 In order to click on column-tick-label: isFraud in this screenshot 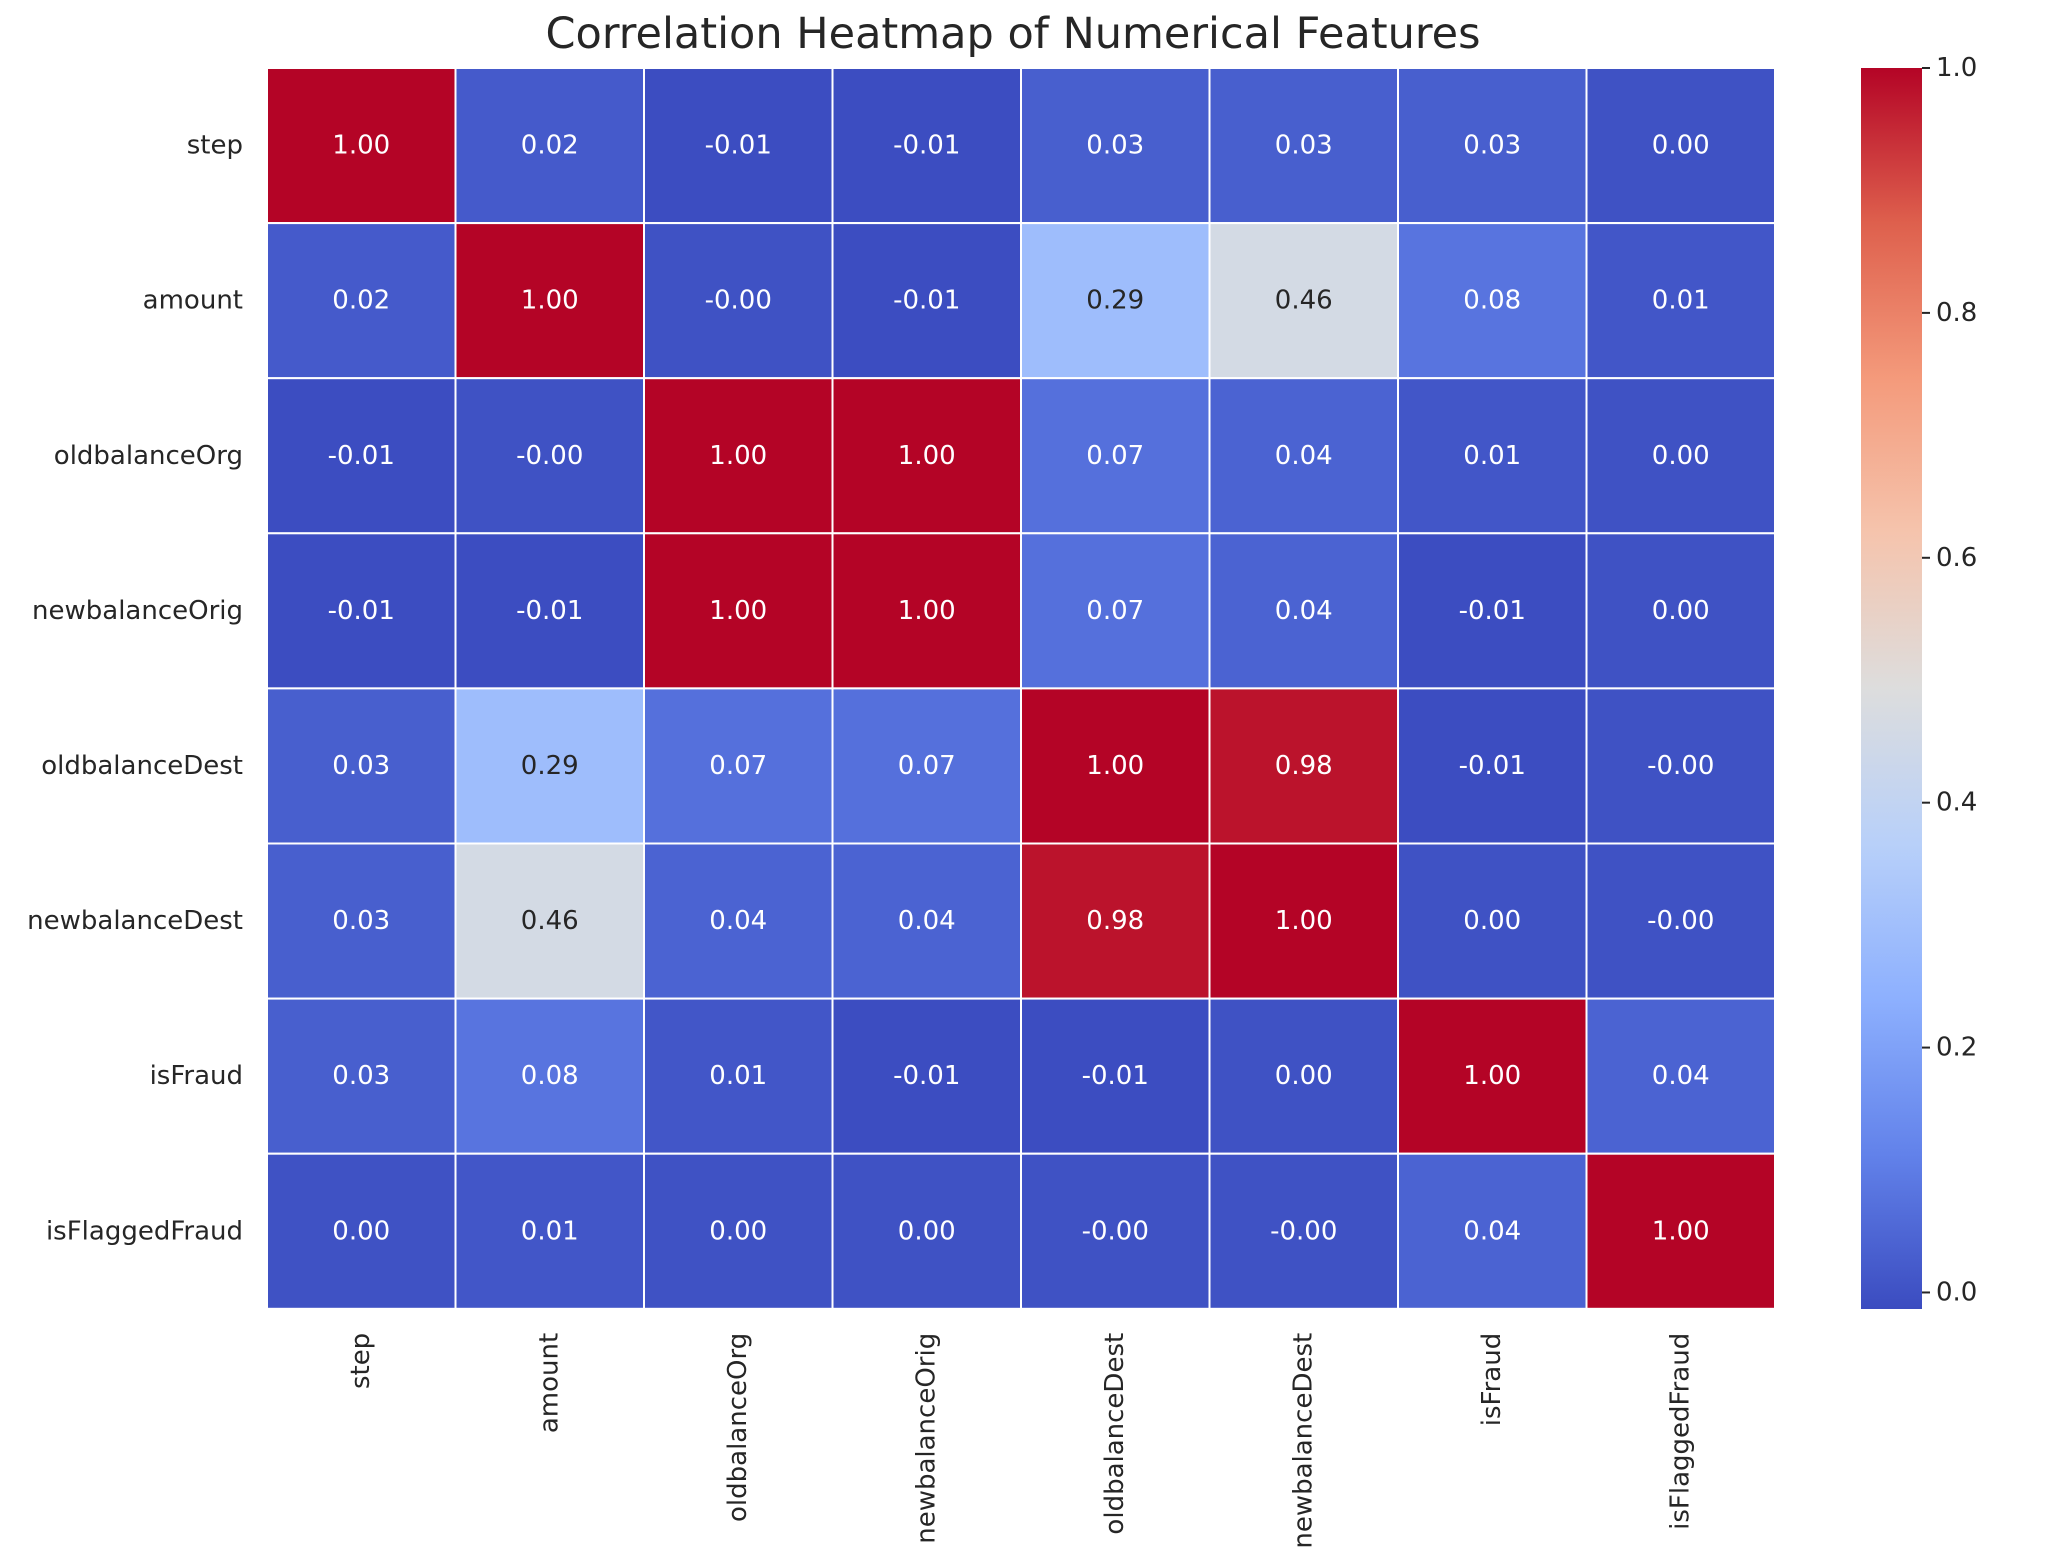, I will do `click(1492, 1379)`.